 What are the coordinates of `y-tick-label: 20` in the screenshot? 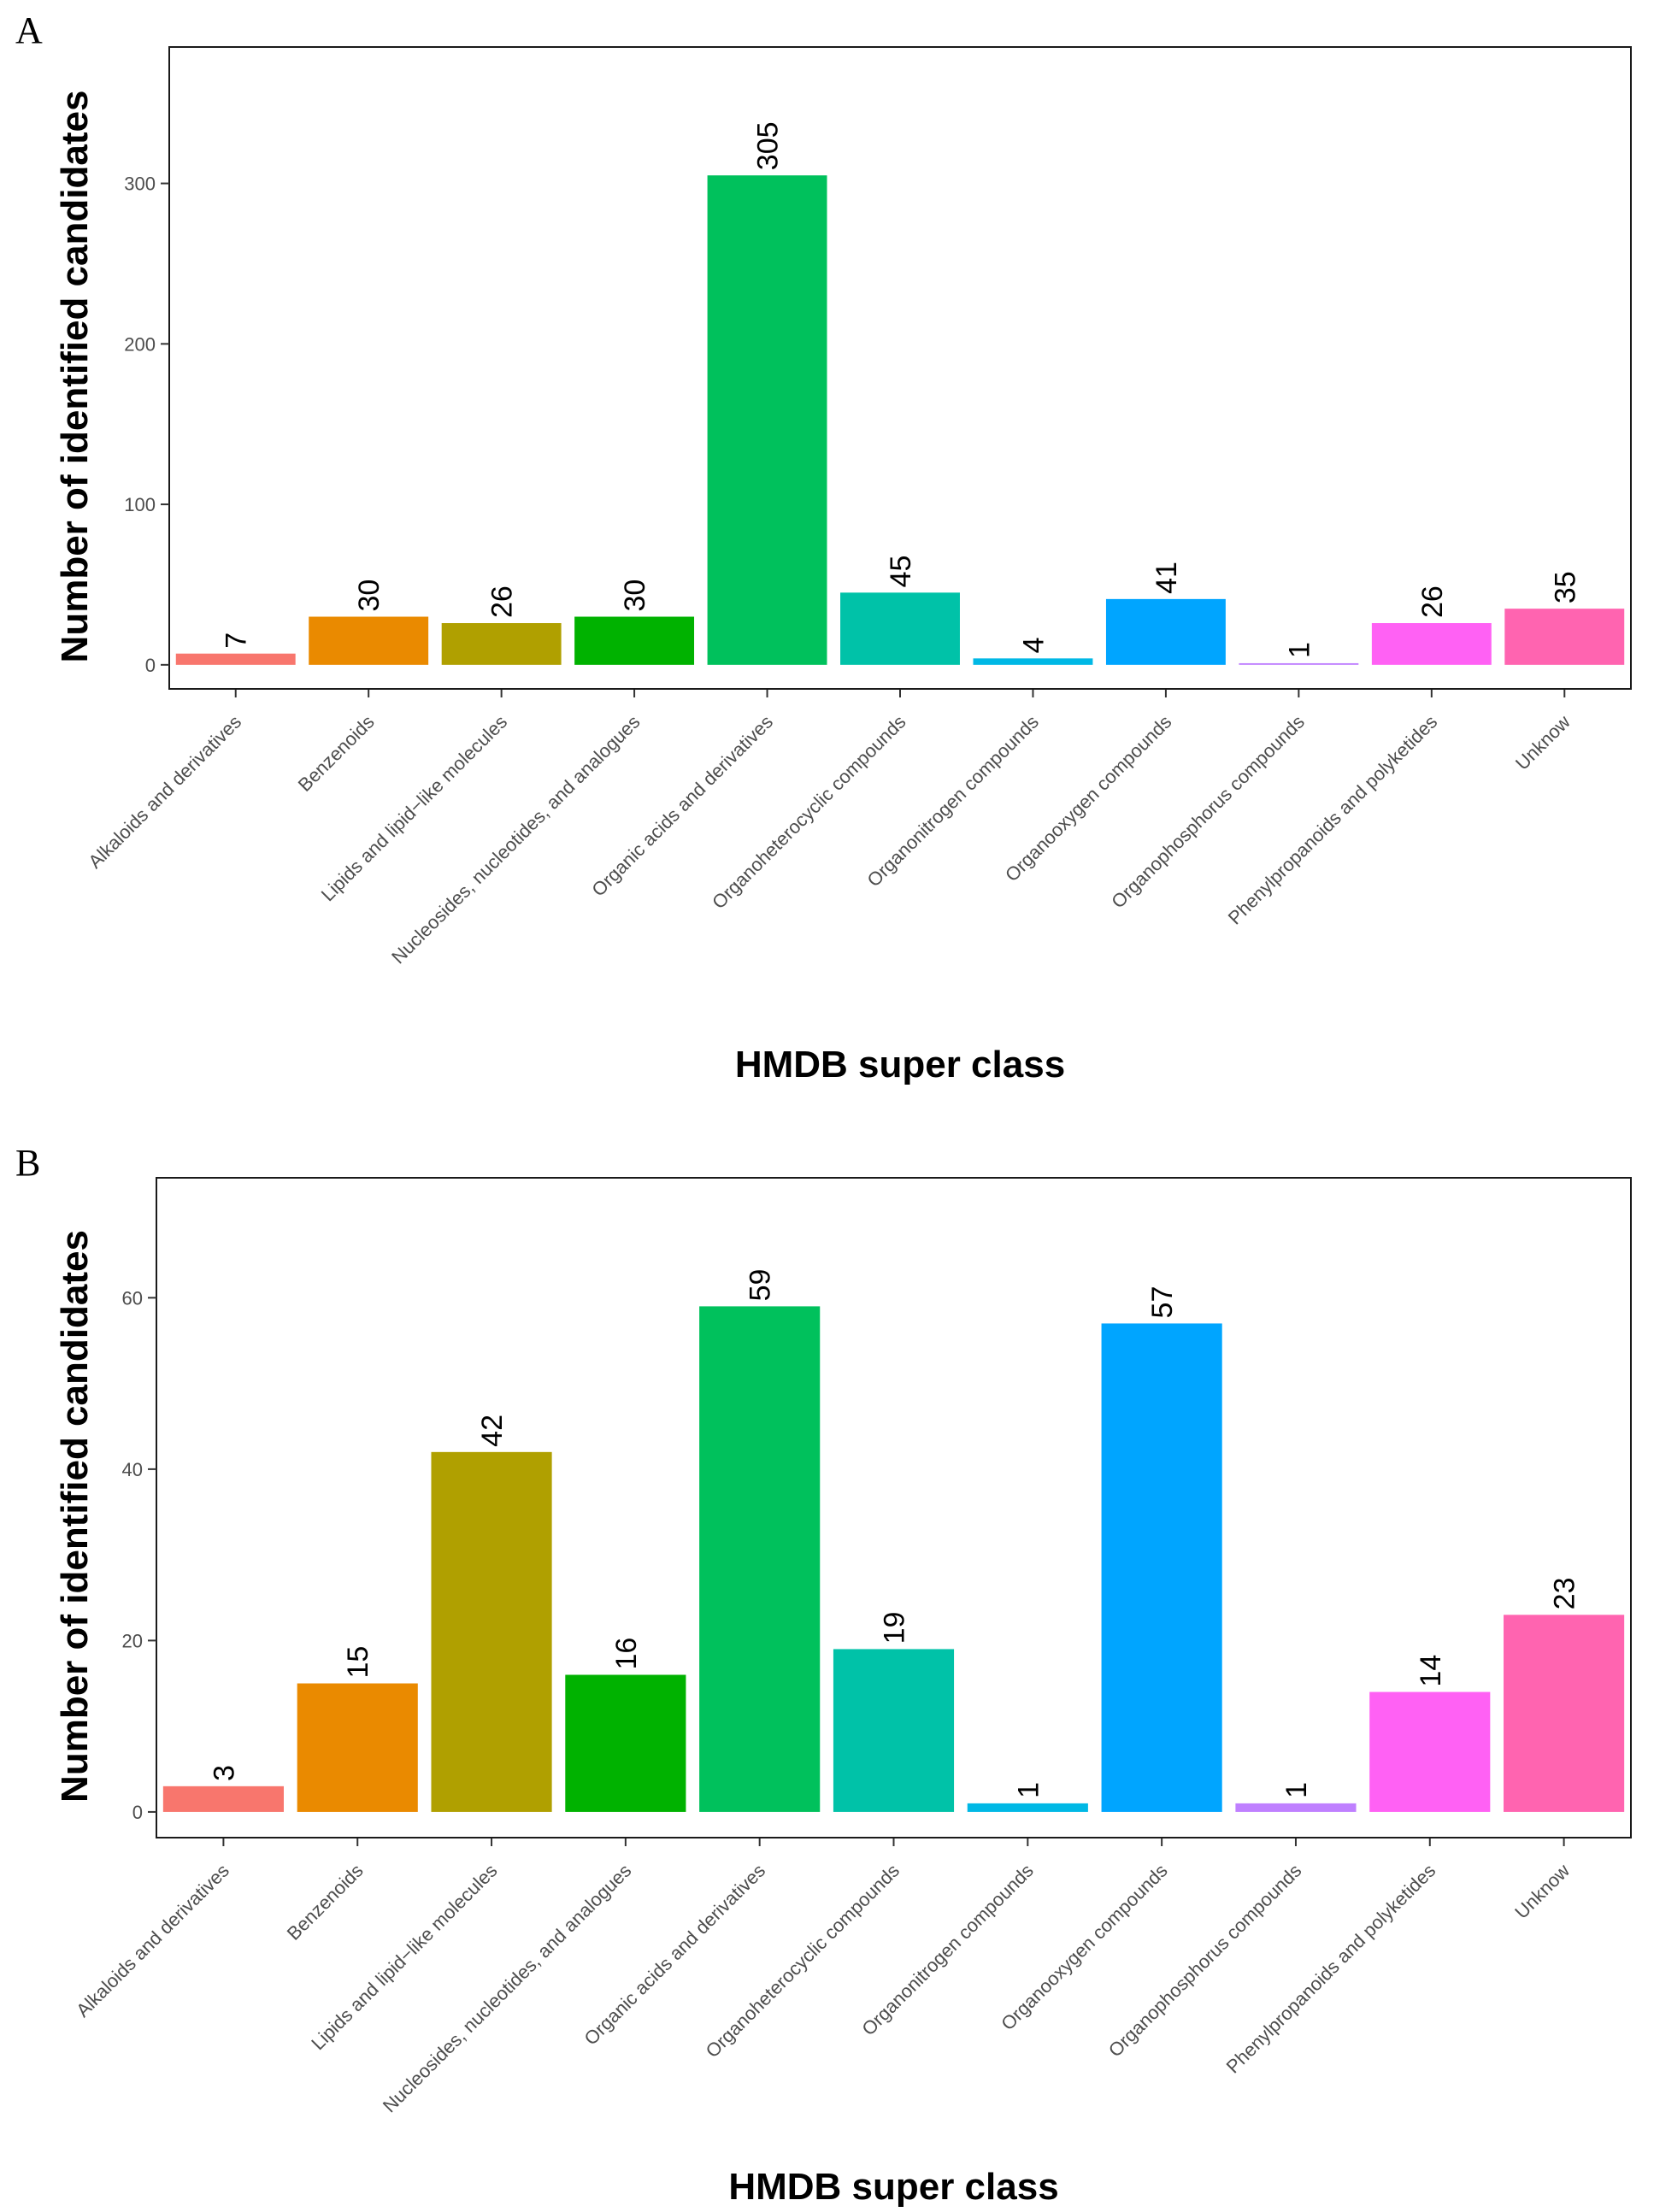 It's located at (132, 1640).